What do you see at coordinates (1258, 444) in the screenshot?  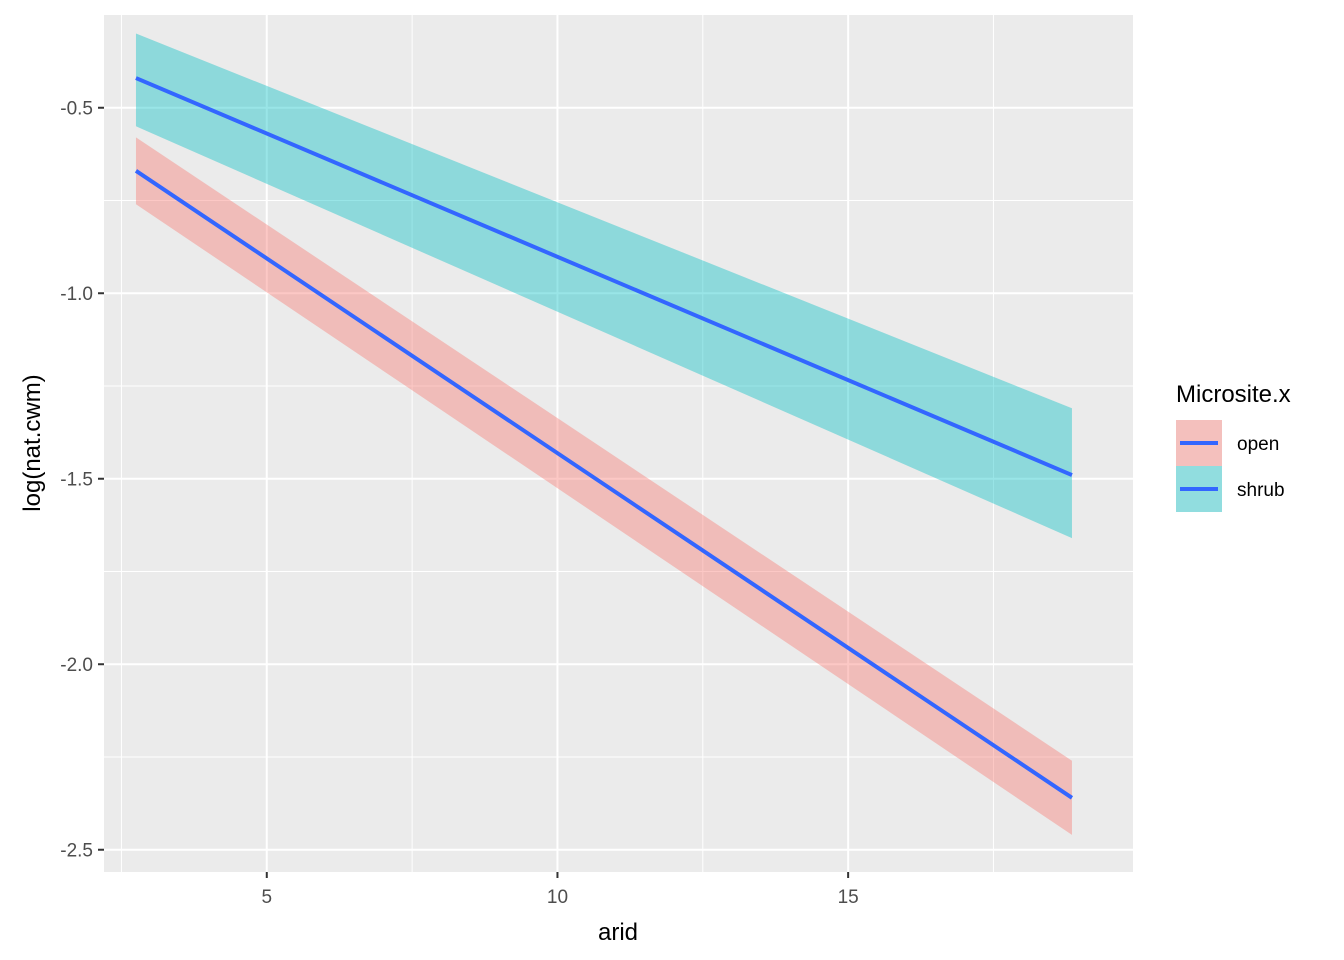 I see `legend-label-open: open` at bounding box center [1258, 444].